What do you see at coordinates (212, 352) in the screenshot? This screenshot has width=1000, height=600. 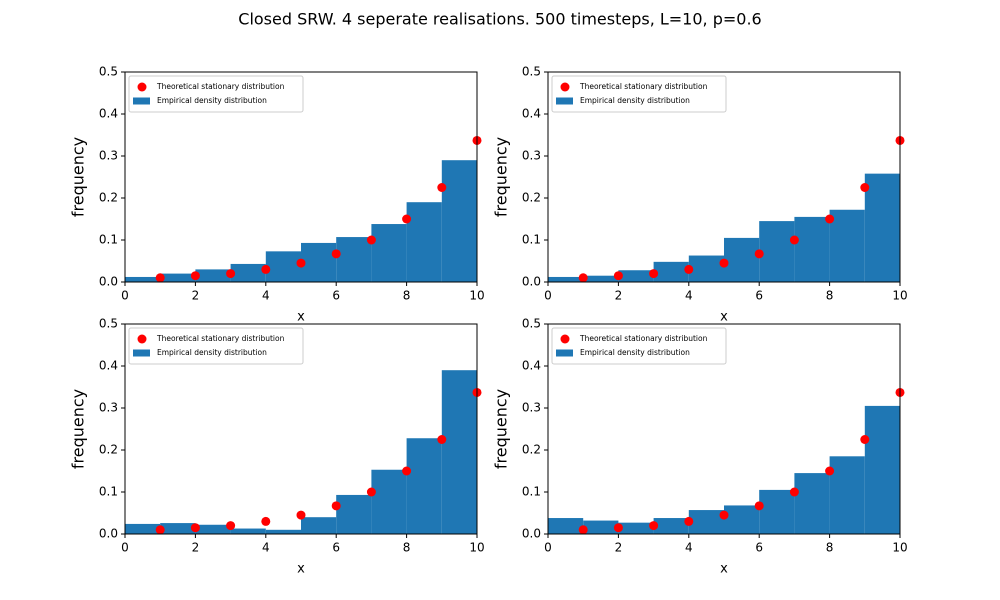 I see `legend-label: Empirical density distribution` at bounding box center [212, 352].